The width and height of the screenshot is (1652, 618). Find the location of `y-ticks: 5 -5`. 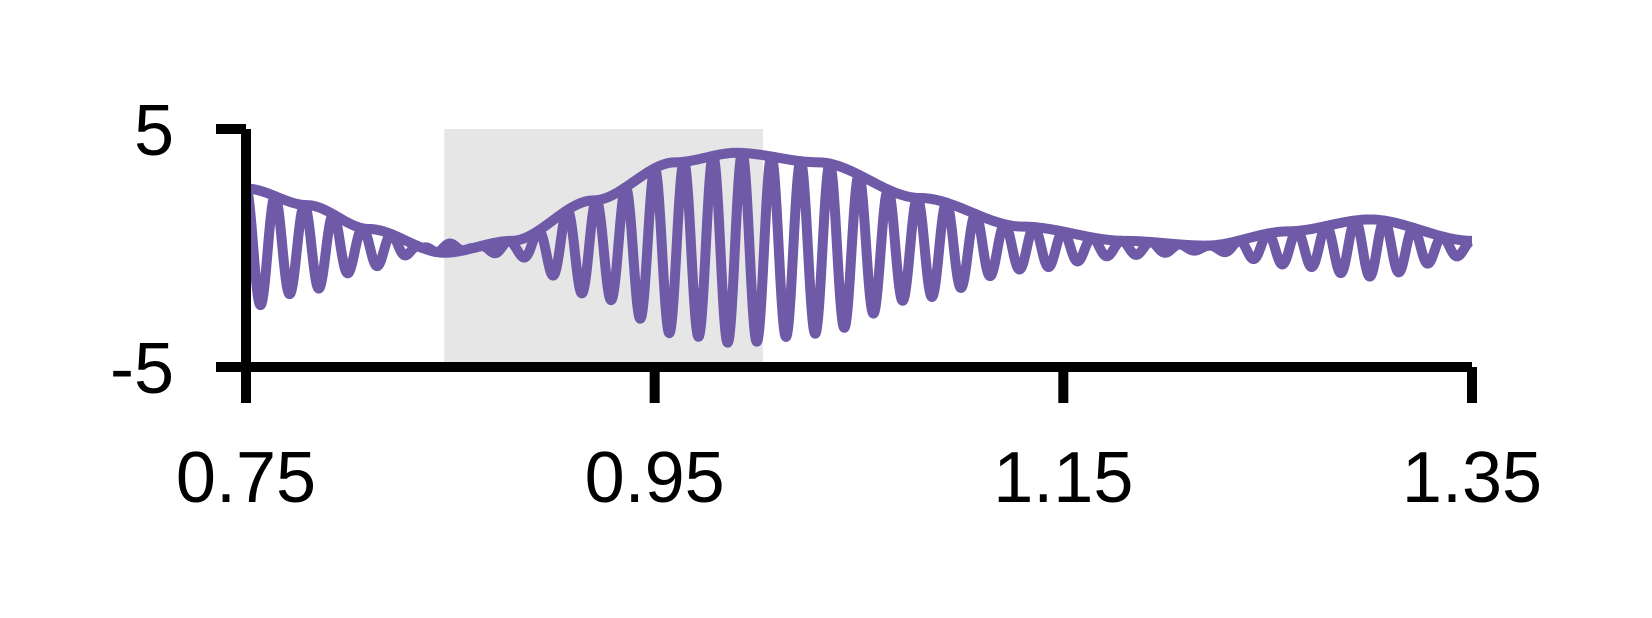

y-ticks: 5 -5 is located at coordinates (178, 250).